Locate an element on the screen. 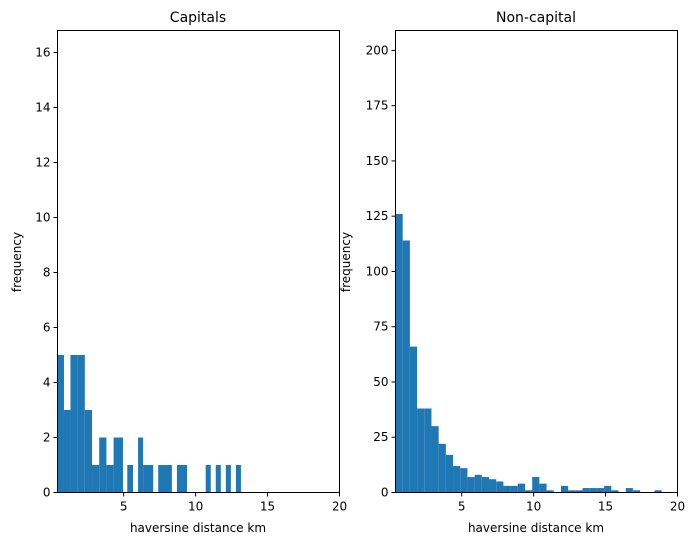 The image size is (695, 545). x-axis-label-capitals: haversine distance km is located at coordinates (198, 528).